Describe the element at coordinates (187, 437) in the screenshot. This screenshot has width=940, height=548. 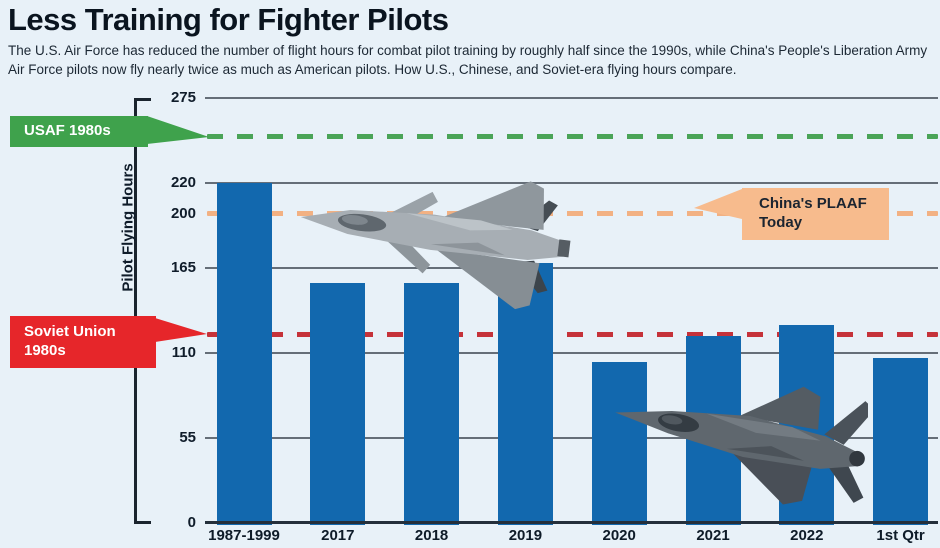
I see `y-tick-55: 55` at that location.